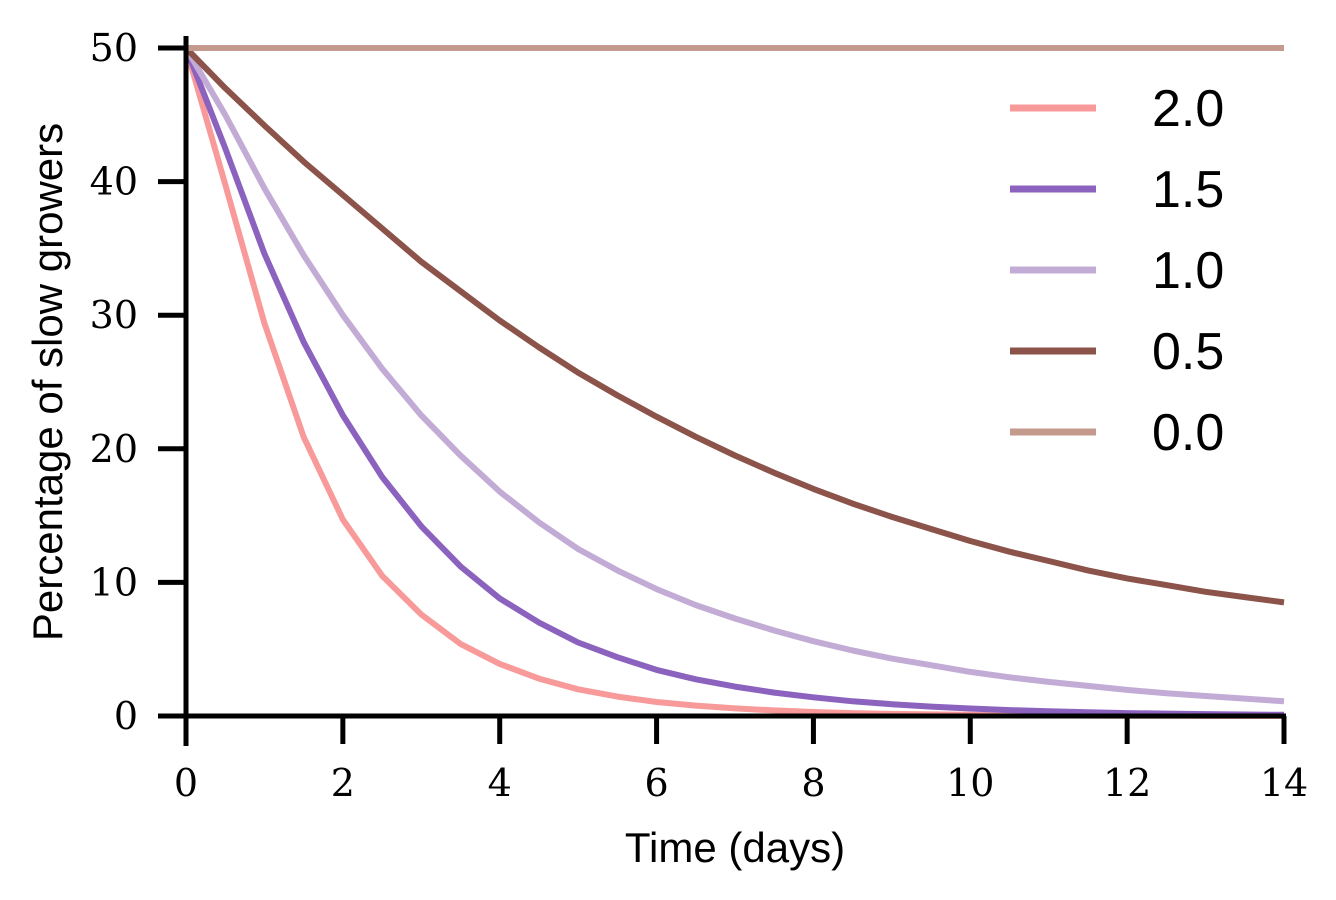 The image size is (1336, 900). What do you see at coordinates (1117, 109) in the screenshot?
I see `legend-item: 2.0` at bounding box center [1117, 109].